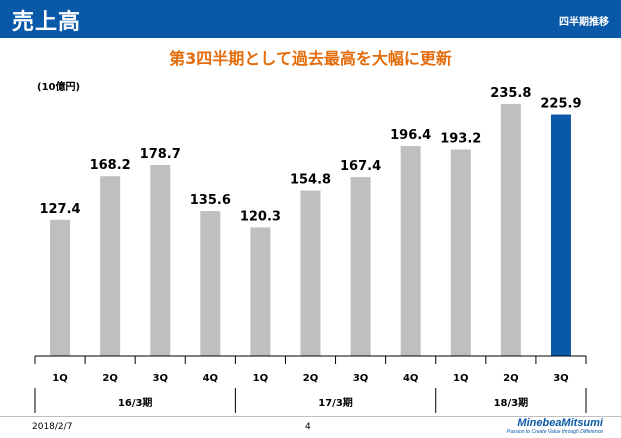 Image resolution: width=621 pixels, height=438 pixels. What do you see at coordinates (410, 135) in the screenshot?
I see `data-label: 196.4` at bounding box center [410, 135].